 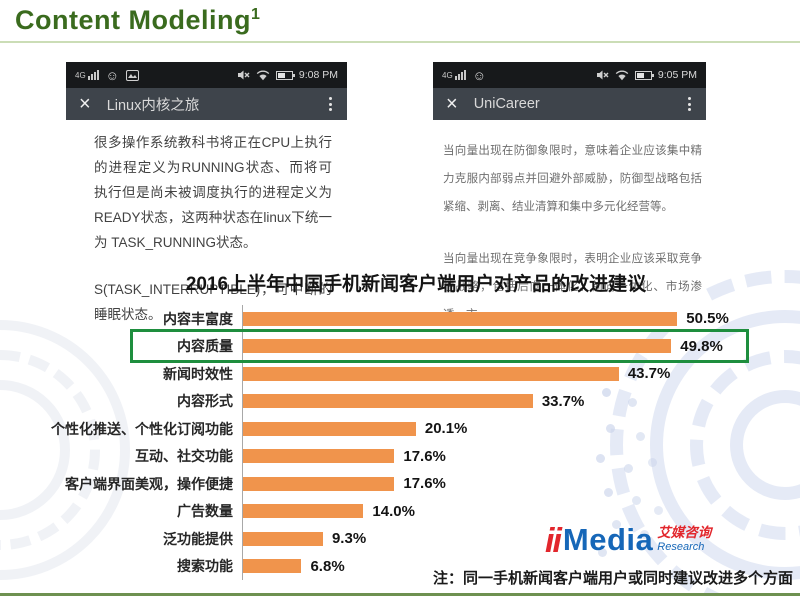 I want to click on category-label: 泛功能提供, so click(x=198, y=538).